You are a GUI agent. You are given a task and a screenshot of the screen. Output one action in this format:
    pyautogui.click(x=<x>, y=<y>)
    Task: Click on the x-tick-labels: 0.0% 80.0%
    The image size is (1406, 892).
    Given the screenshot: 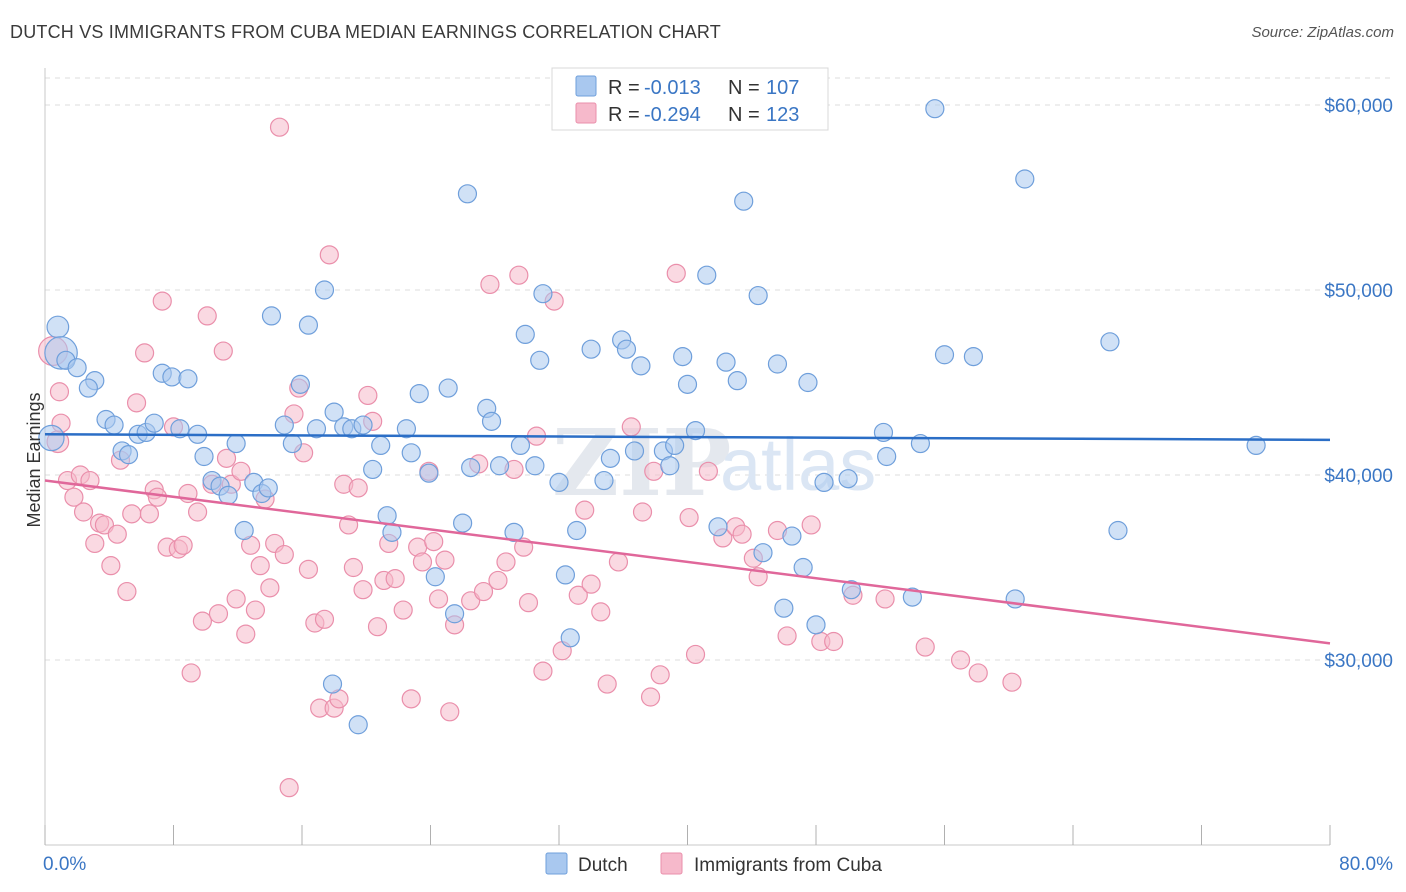 What is the action you would take?
    pyautogui.click(x=718, y=864)
    